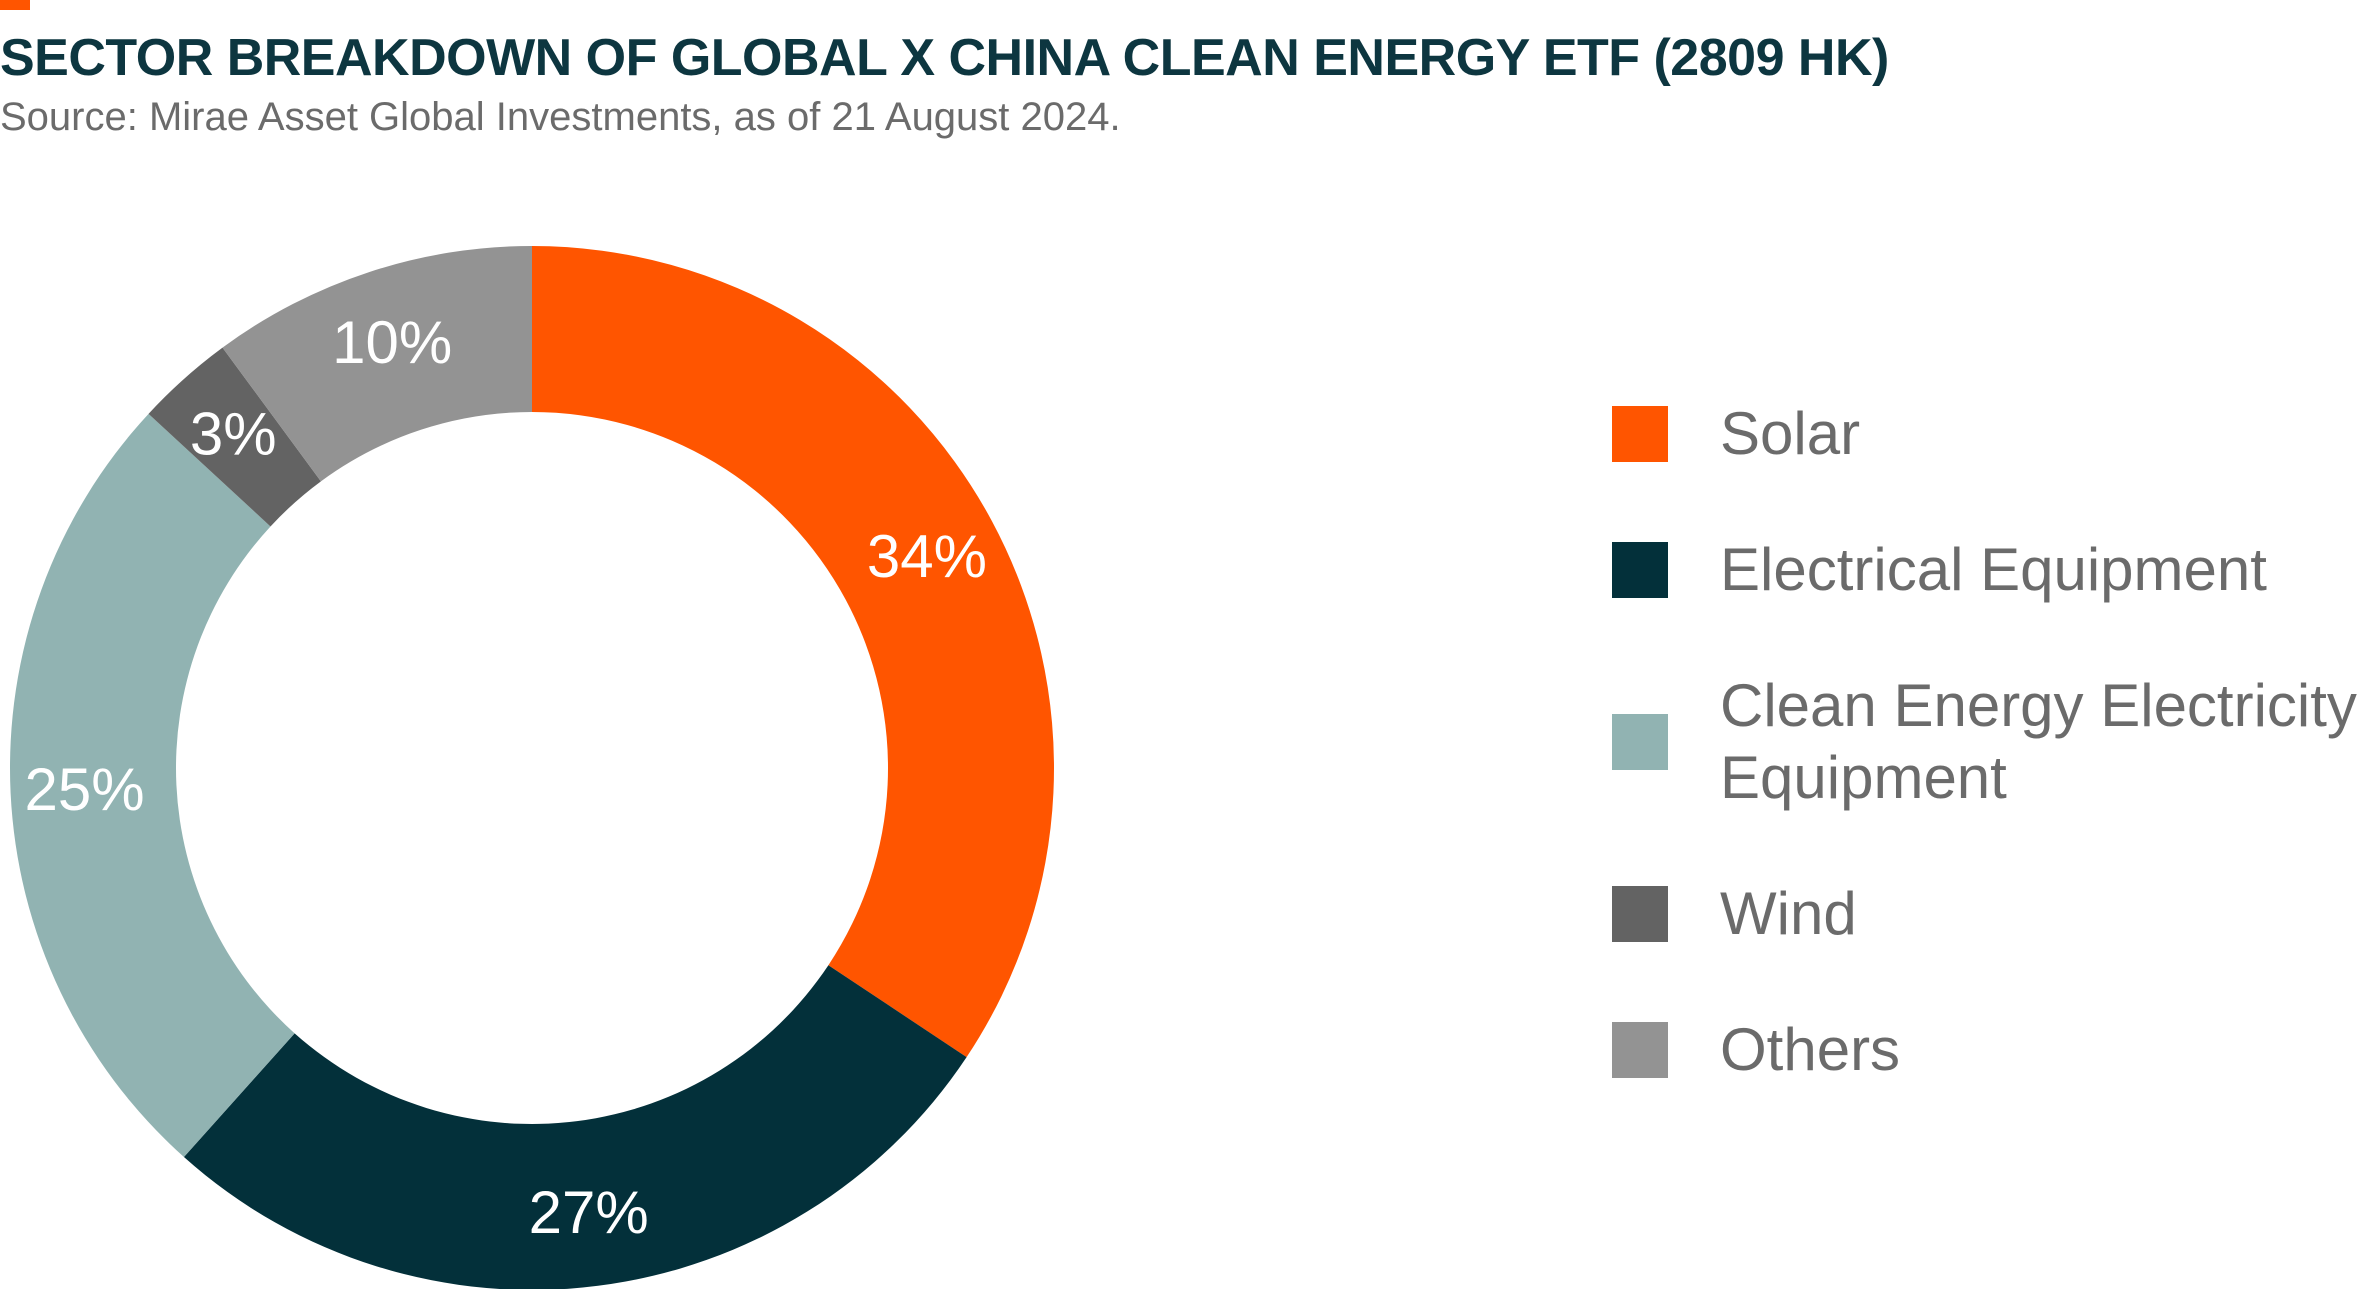 The width and height of the screenshot is (2368, 1289). I want to click on slice-electrical-equipment, so click(575, 1127).